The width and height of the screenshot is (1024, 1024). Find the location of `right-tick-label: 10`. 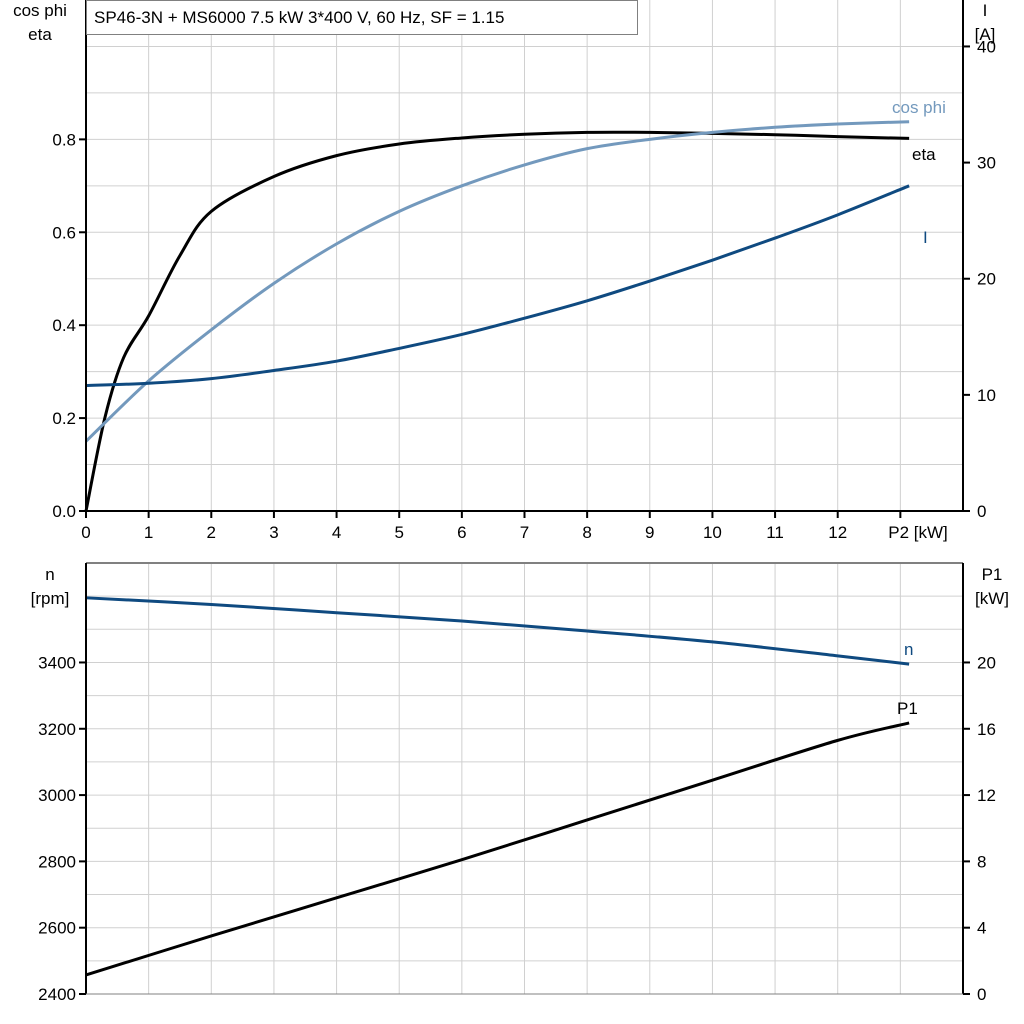

right-tick-label: 10 is located at coordinates (986, 395).